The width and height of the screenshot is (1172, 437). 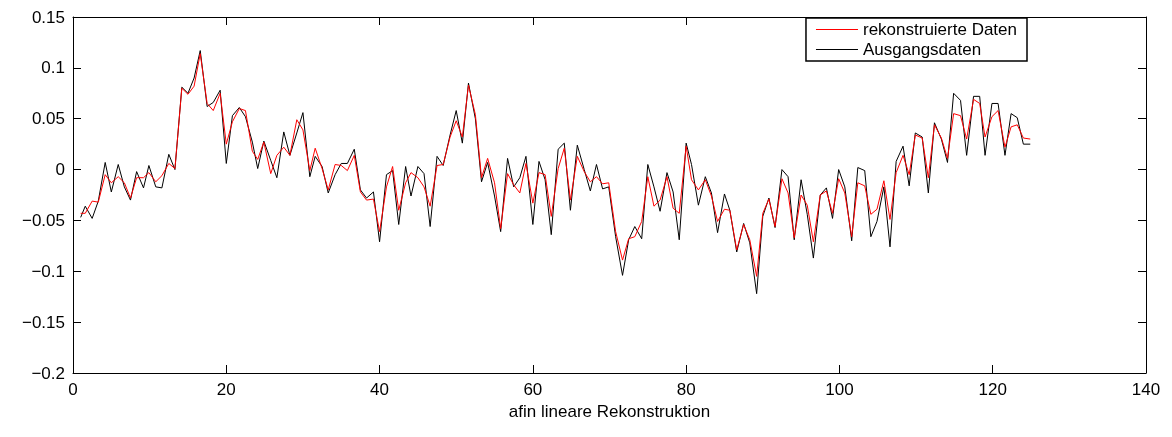 I want to click on y-tick-label: 0, so click(x=60, y=170).